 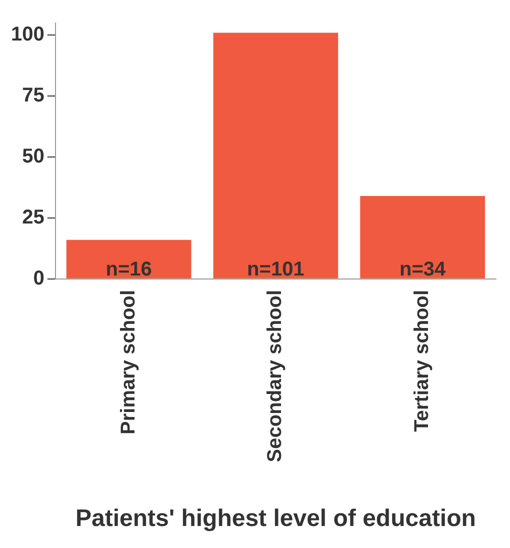 I want to click on data-label: n=34, so click(x=423, y=269).